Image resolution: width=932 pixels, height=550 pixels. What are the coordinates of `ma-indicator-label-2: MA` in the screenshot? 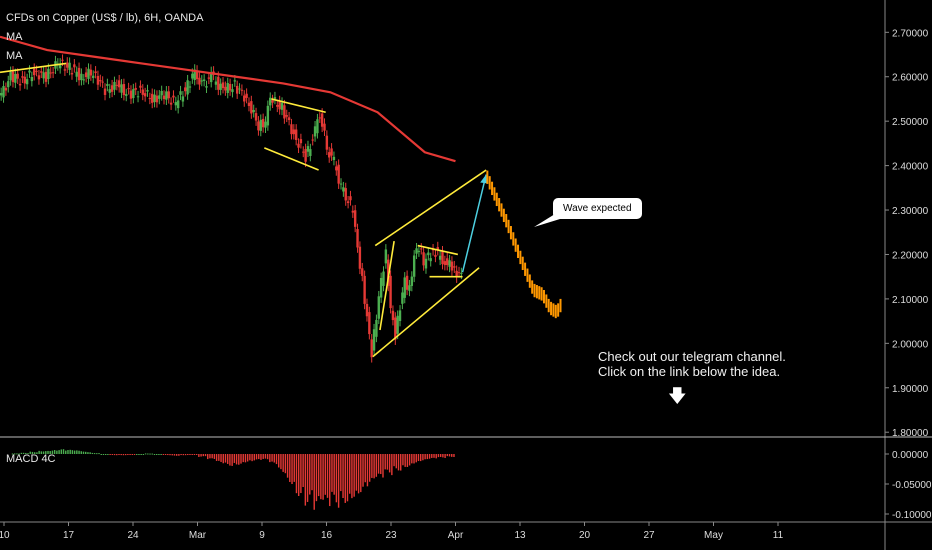 It's located at (14, 56).